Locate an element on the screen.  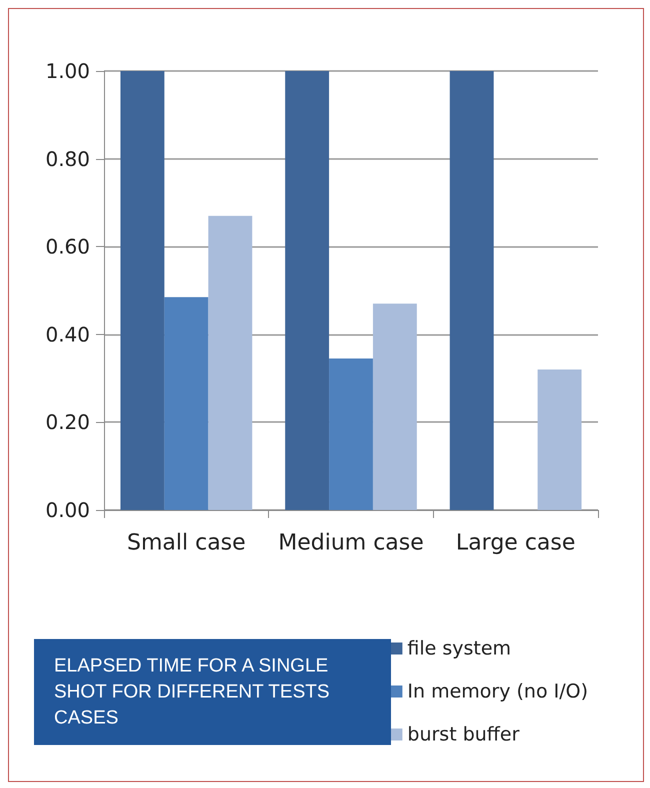
y-tick-label: 0.40 is located at coordinates (67, 334).